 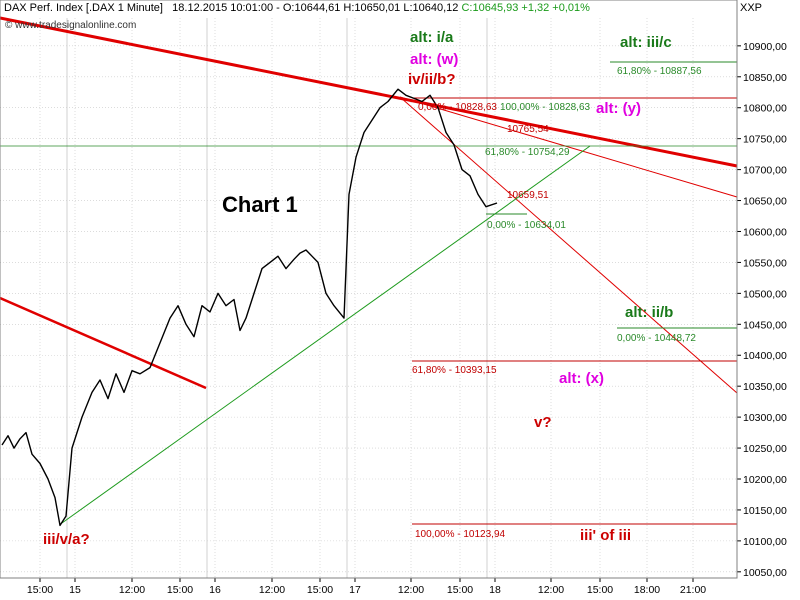 What do you see at coordinates (656, 338) in the screenshot?
I see `fib-level-label: 0,00% - 10448,72` at bounding box center [656, 338].